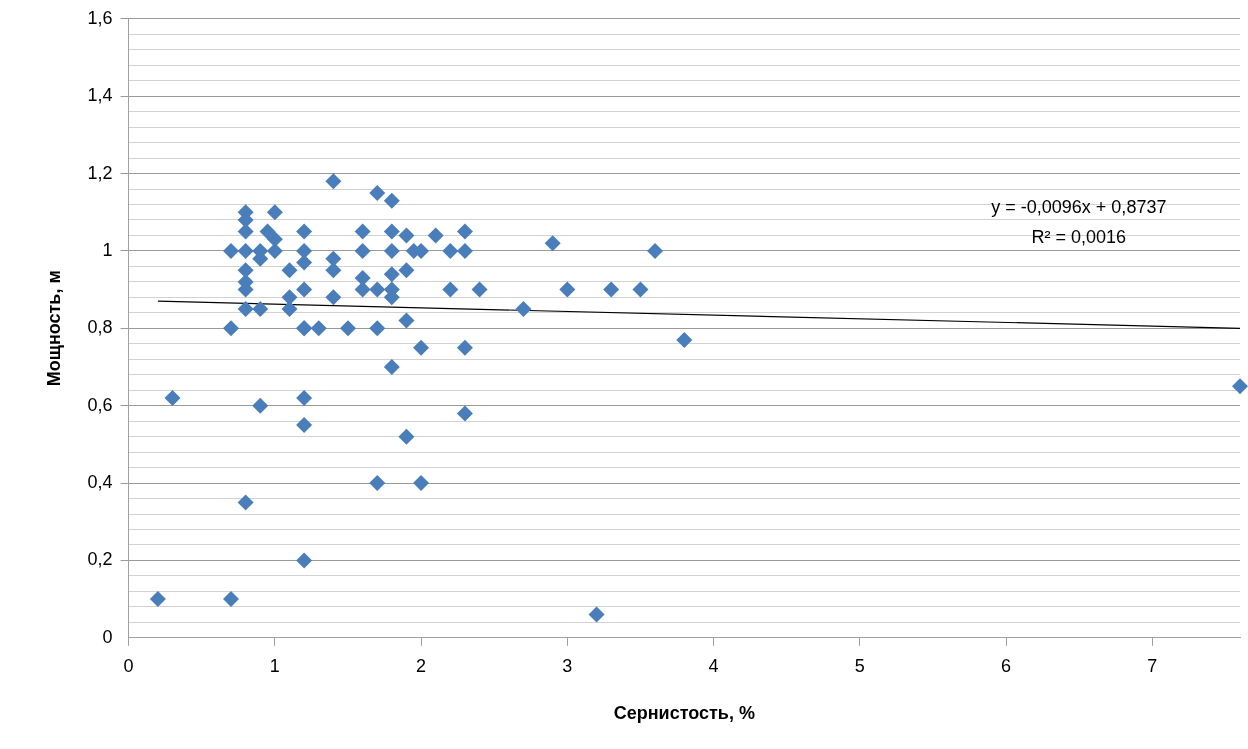 The image size is (1248, 749). I want to click on x-tick-label: 2, so click(421, 665).